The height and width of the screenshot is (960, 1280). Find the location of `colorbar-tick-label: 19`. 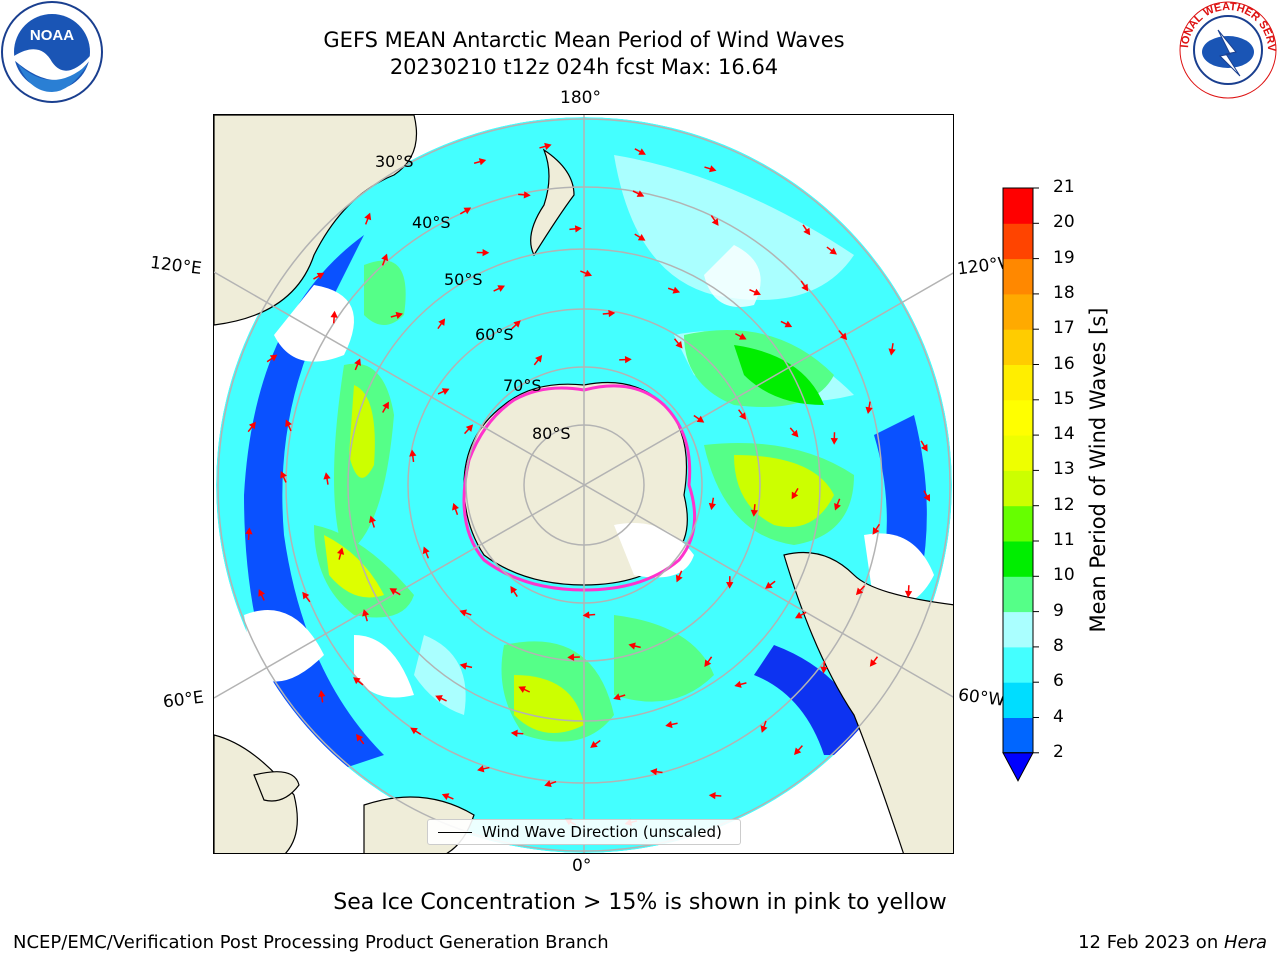

colorbar-tick-label: 19 is located at coordinates (1064, 257).